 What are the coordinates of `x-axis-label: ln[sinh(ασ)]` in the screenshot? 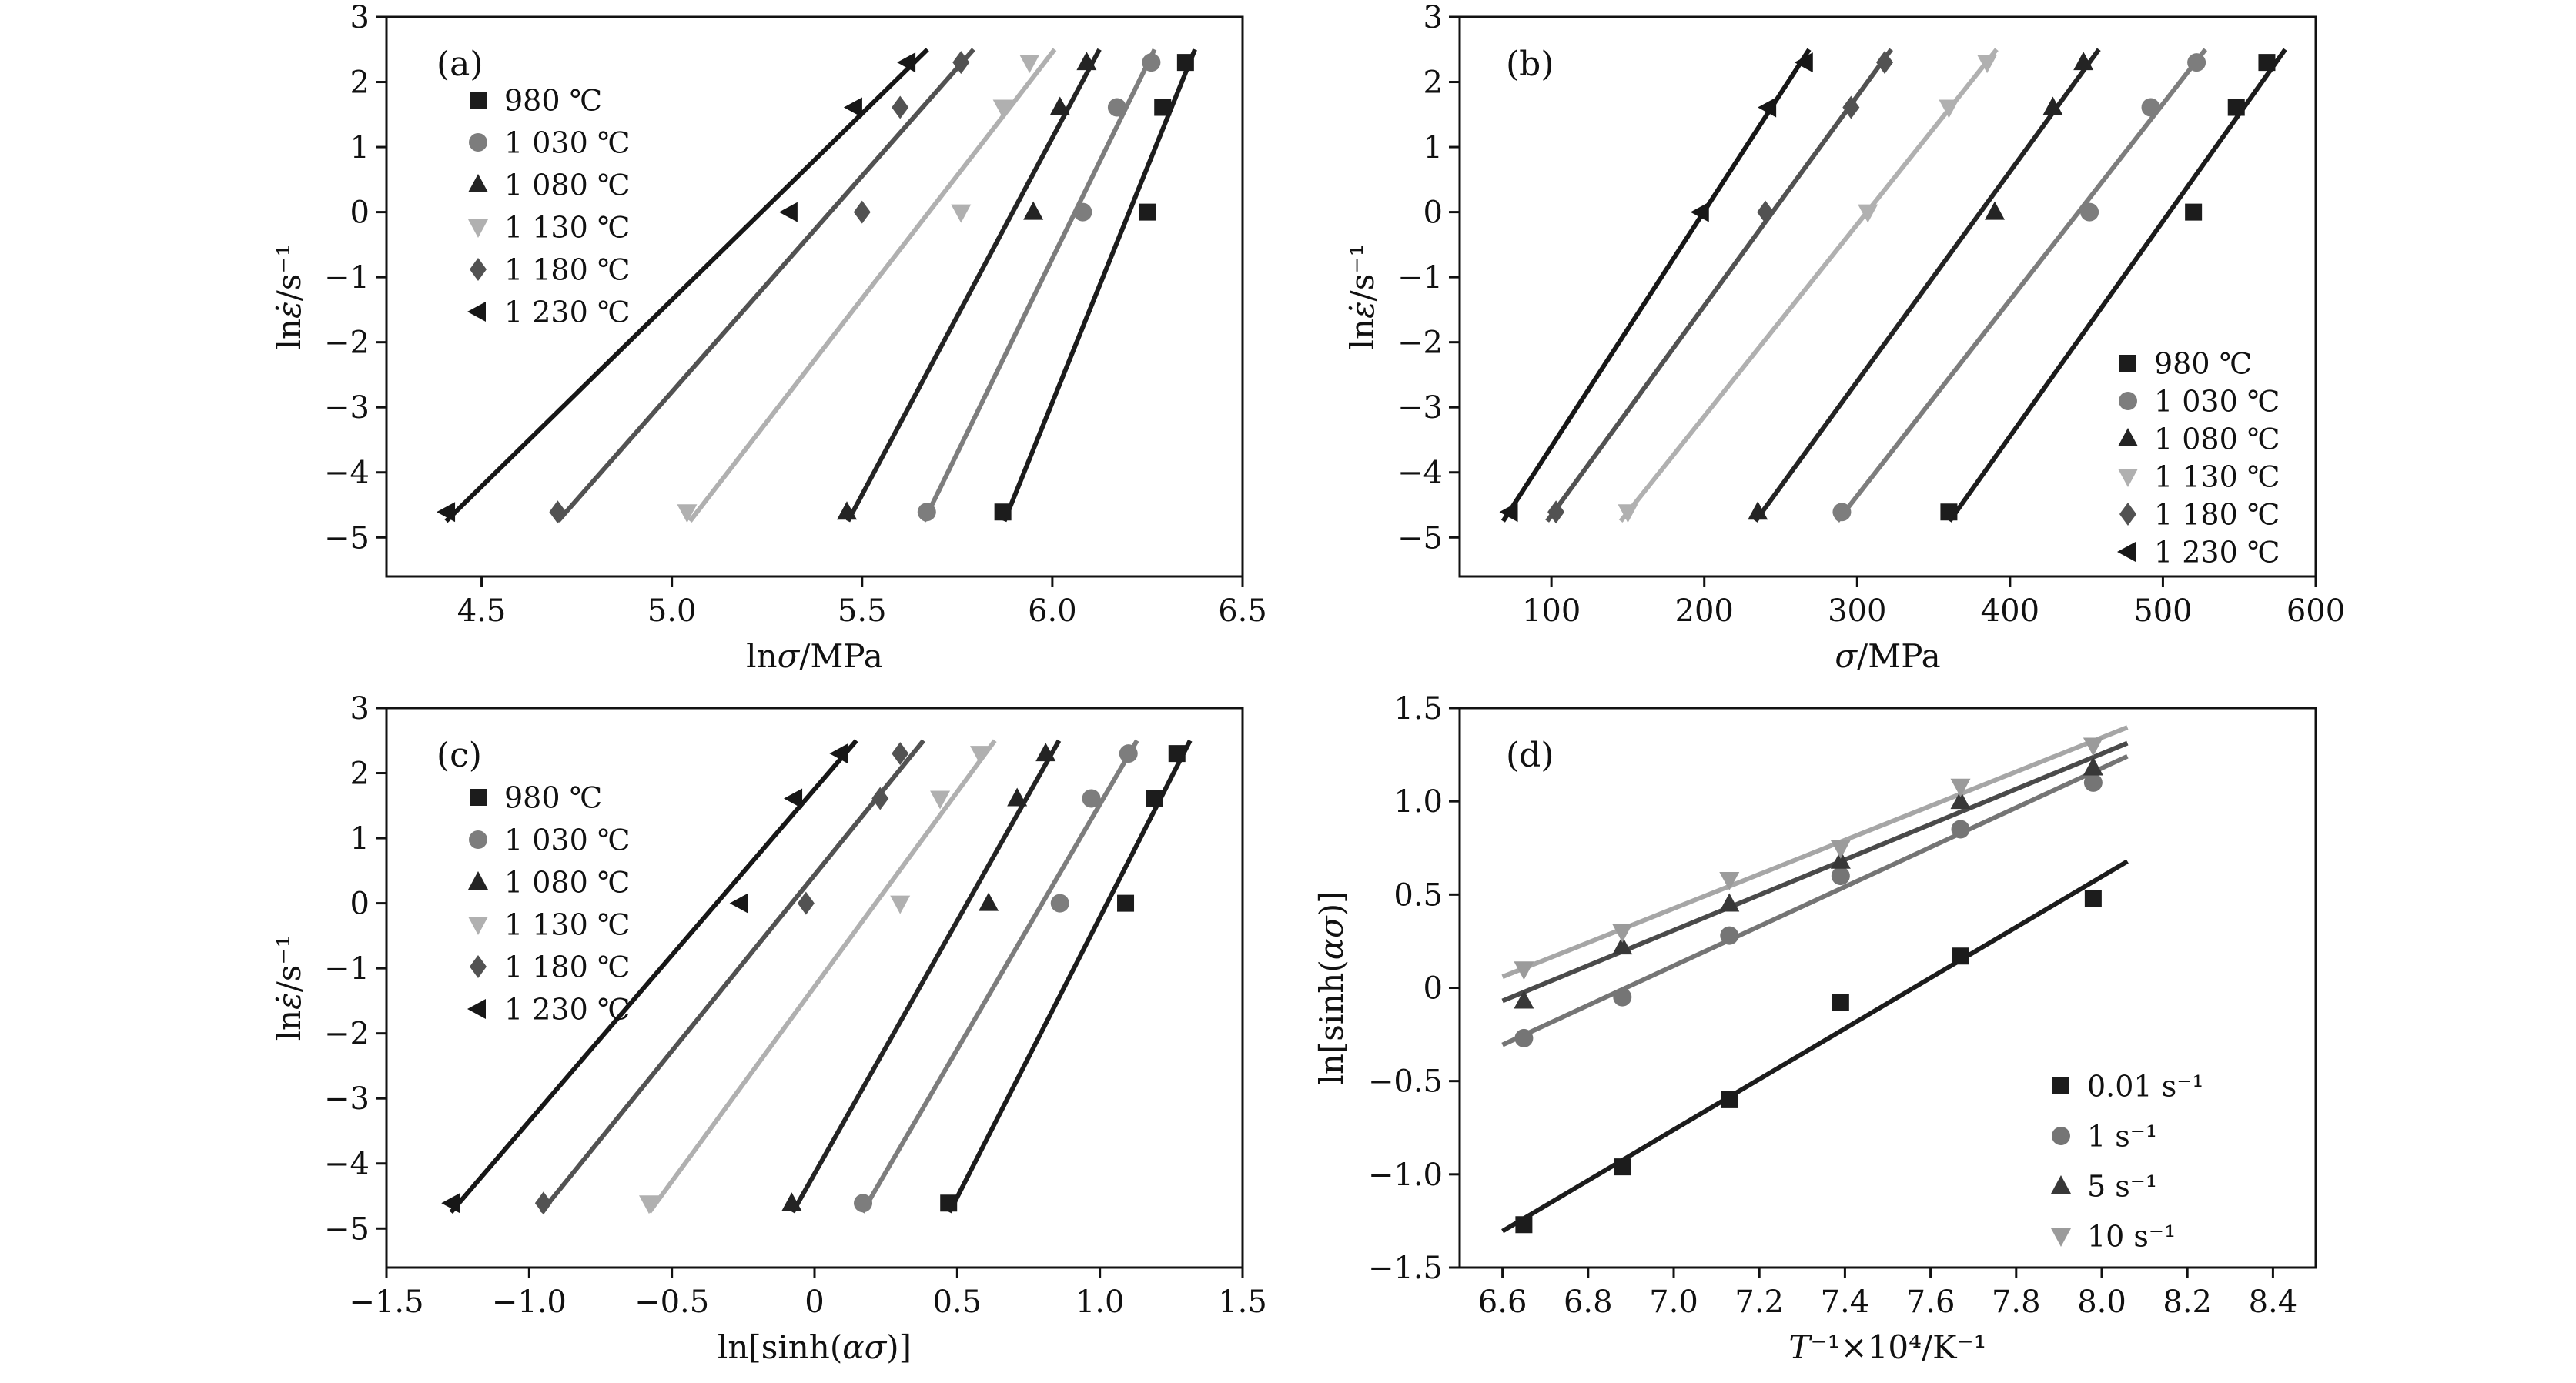 It's located at (815, 1347).